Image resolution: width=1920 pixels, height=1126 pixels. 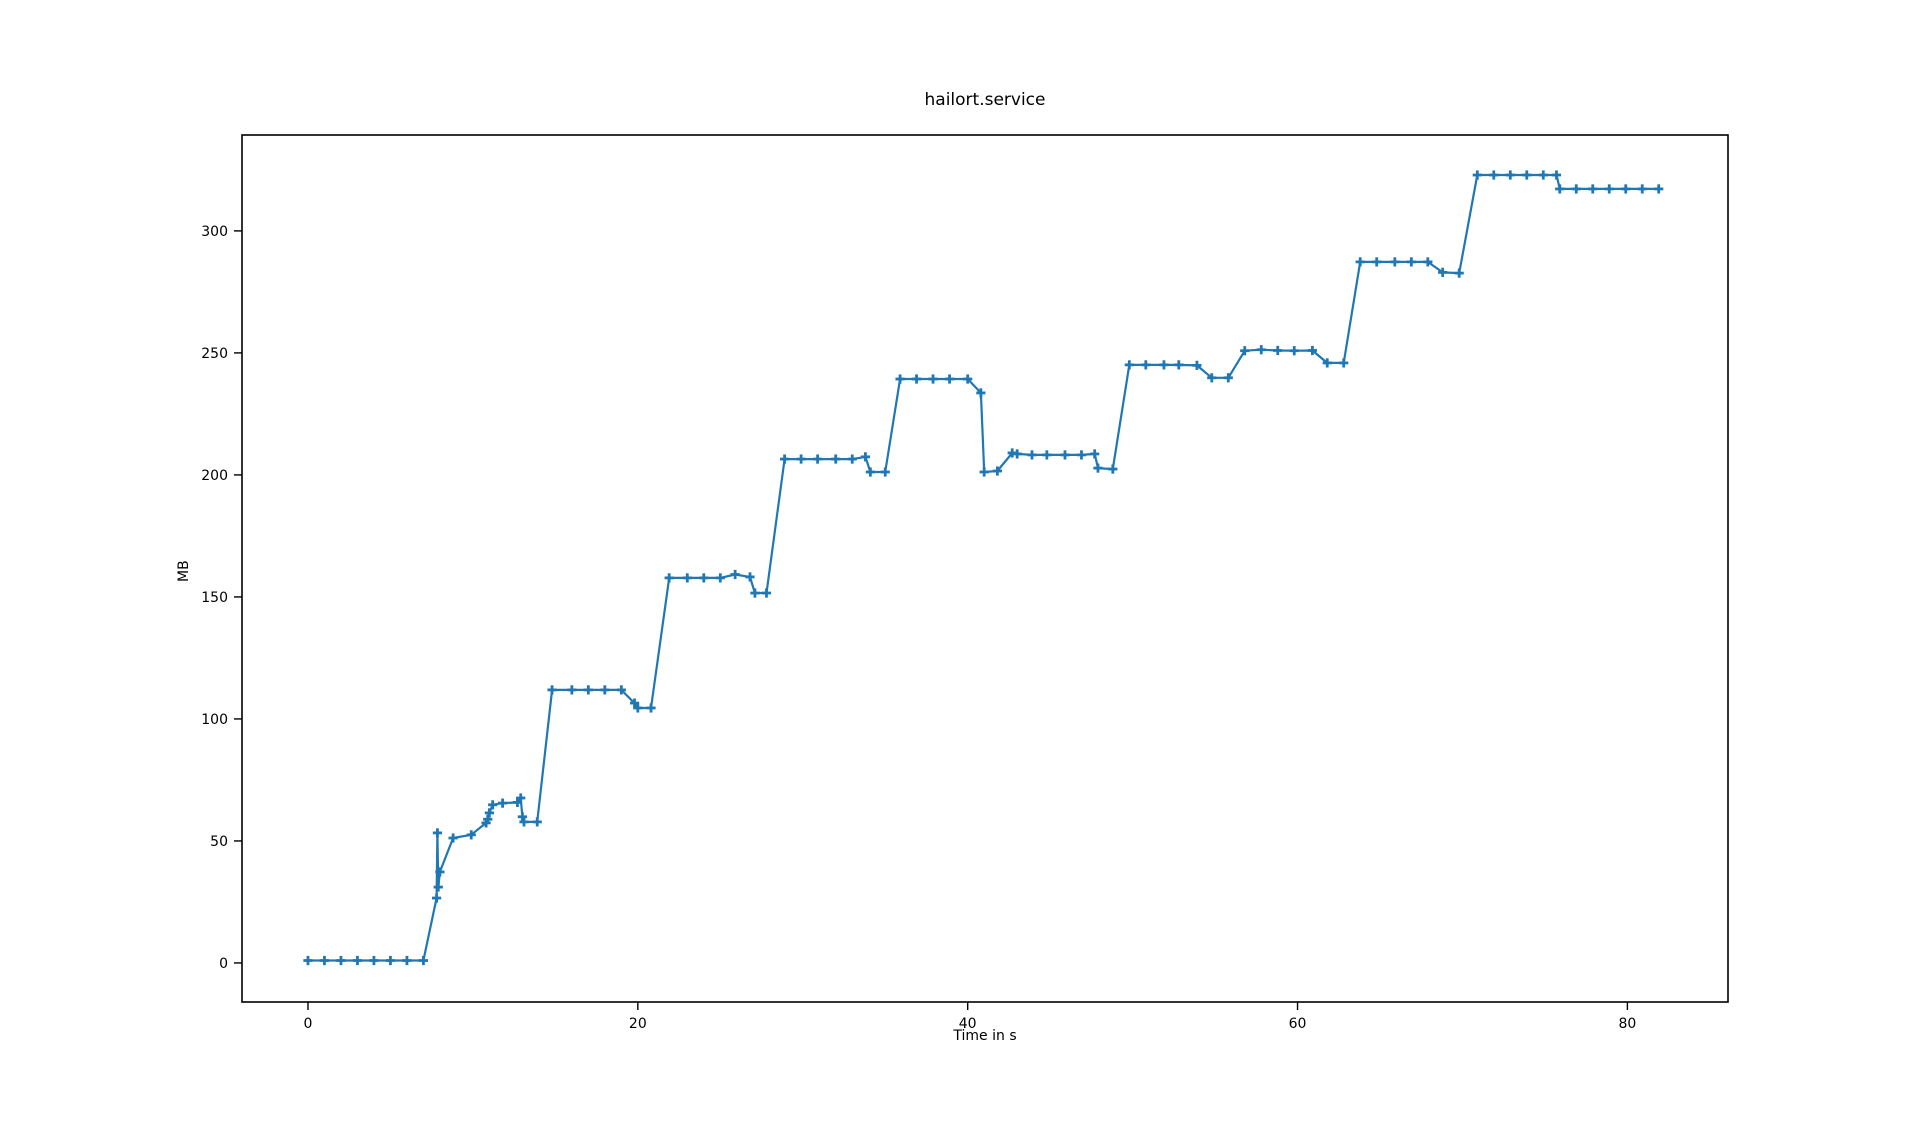 What do you see at coordinates (214, 720) in the screenshot?
I see `y-tick-label: 100` at bounding box center [214, 720].